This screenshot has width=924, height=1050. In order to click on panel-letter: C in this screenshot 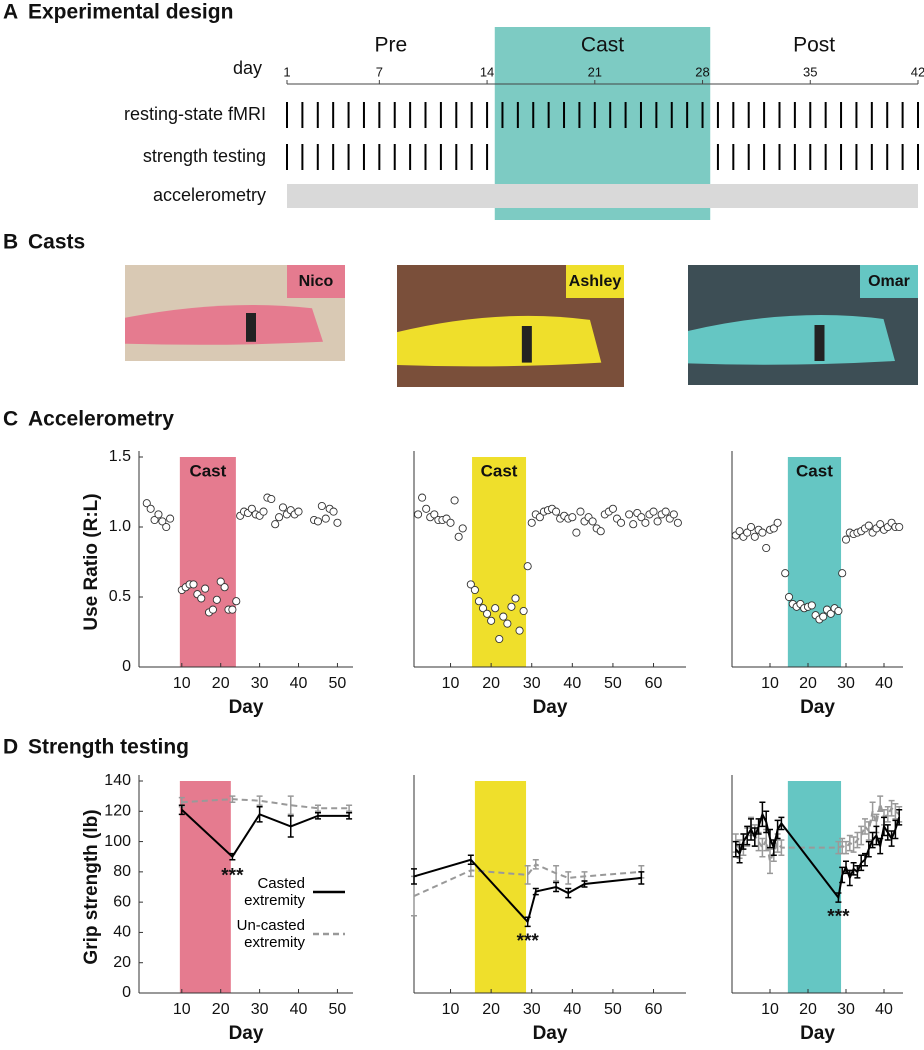, I will do `click(10, 419)`.